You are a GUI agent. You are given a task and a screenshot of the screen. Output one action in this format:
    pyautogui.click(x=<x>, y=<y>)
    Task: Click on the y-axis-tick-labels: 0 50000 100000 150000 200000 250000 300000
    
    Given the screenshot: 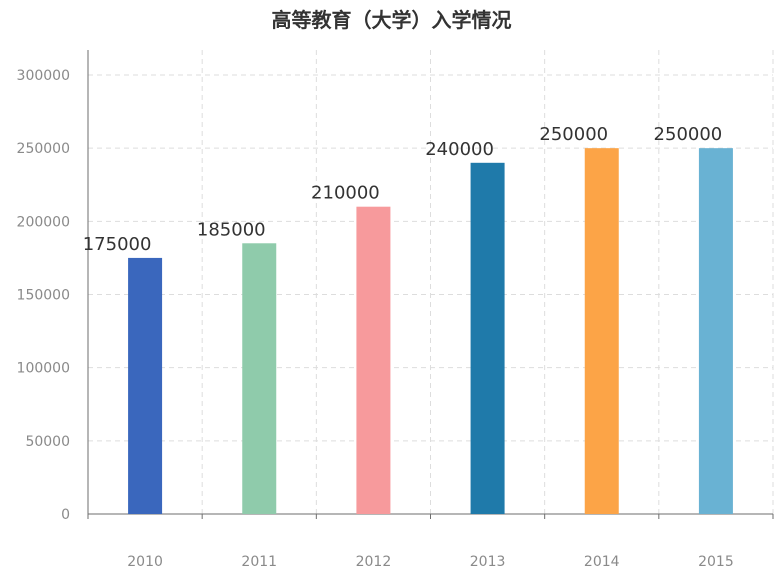 What is the action you would take?
    pyautogui.click(x=43, y=295)
    